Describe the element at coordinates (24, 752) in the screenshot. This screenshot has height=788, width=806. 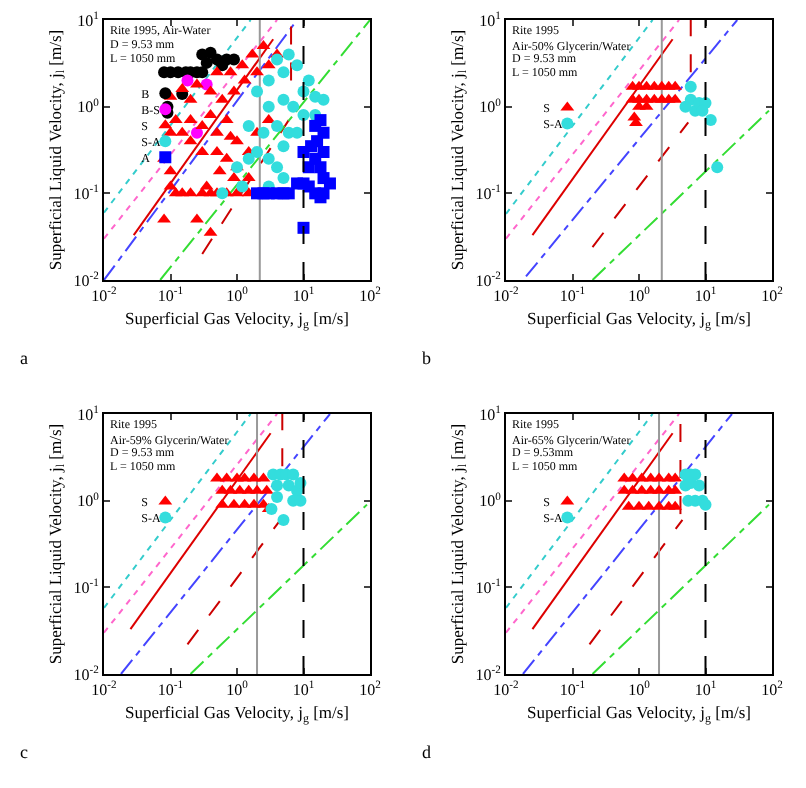
I see `text: c` at that location.